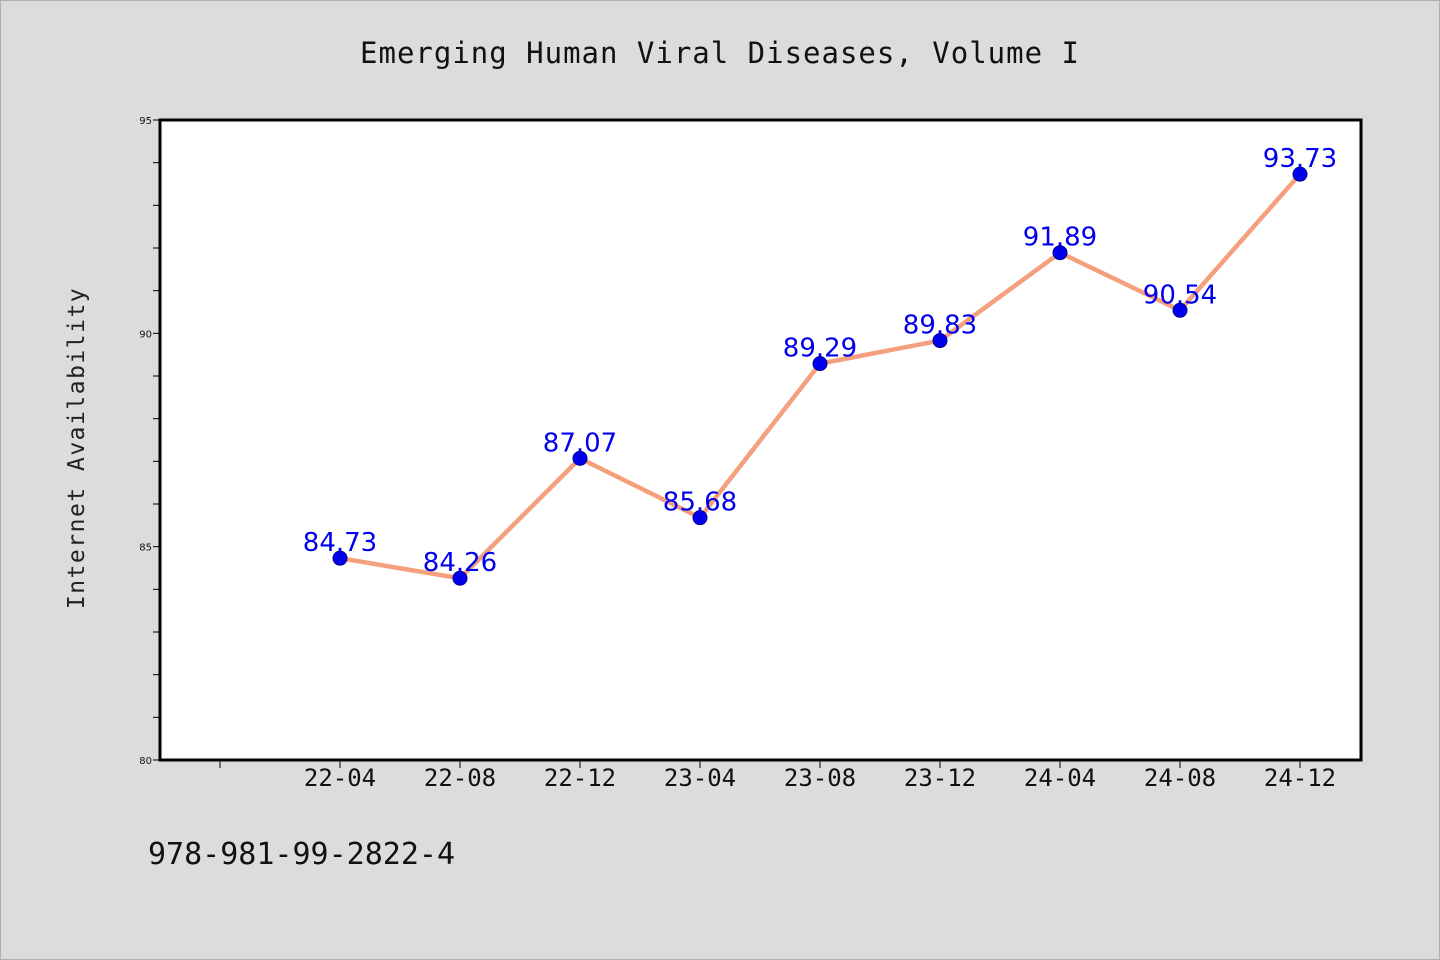  I want to click on y-tick-label: 80, so click(145, 761).